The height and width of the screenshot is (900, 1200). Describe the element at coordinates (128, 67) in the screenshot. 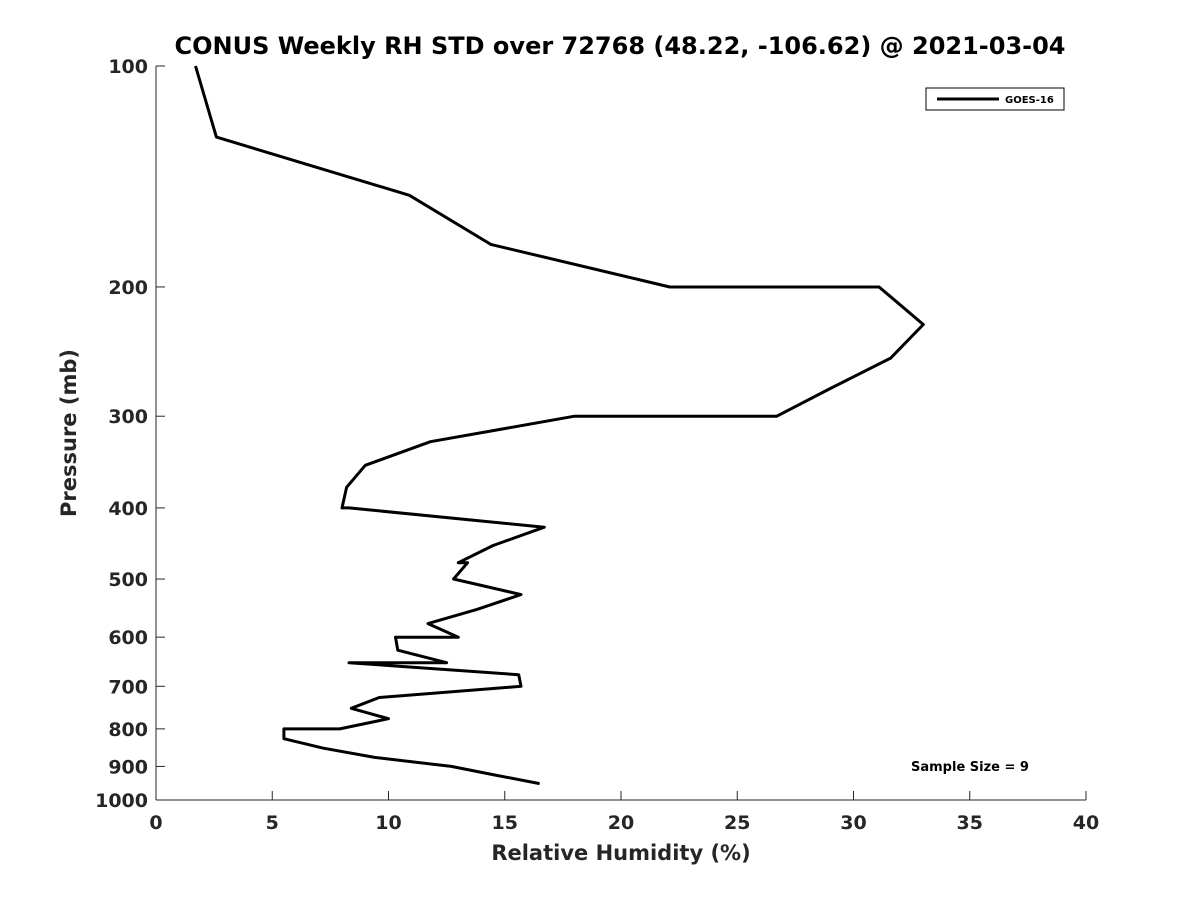

I see `y-tick-label: 100` at that location.